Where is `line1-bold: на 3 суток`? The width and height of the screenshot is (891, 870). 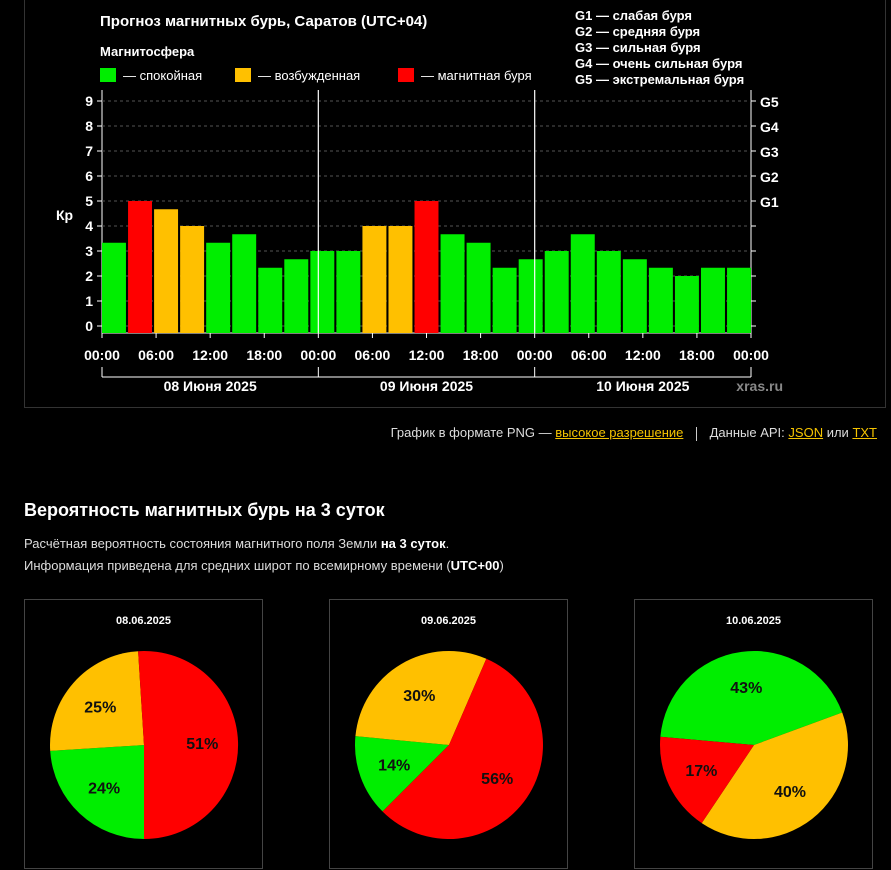 line1-bold: на 3 суток is located at coordinates (413, 543).